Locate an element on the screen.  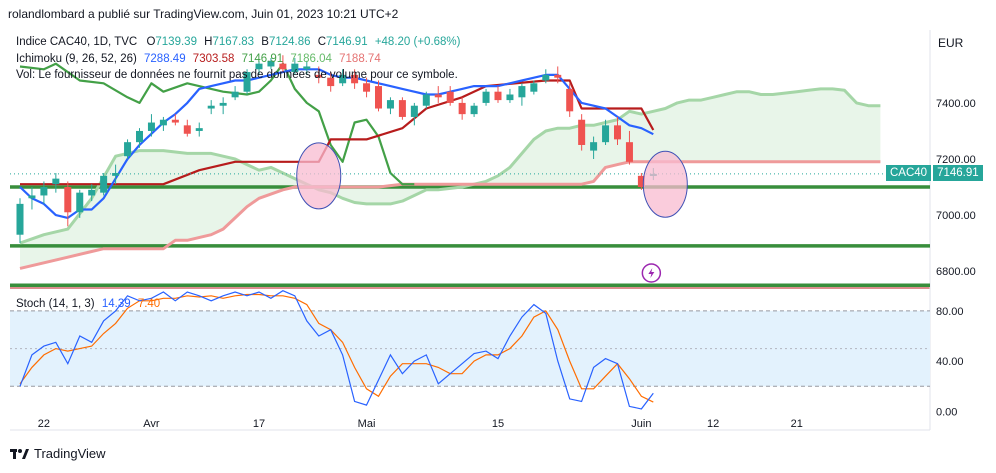
legend-symbol: Indice CAC40, 1D, TVC is located at coordinates (77, 42).